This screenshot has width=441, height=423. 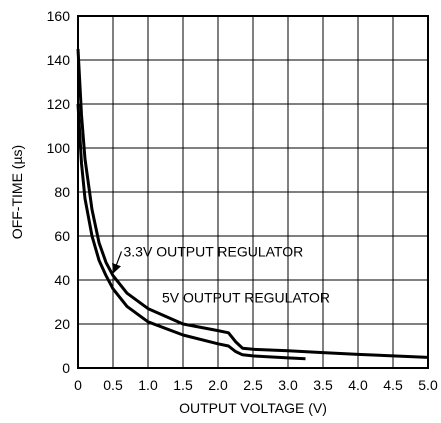 What do you see at coordinates (17, 192) in the screenshot?
I see `y-axis-label: OFF-TIME (µs)` at bounding box center [17, 192].